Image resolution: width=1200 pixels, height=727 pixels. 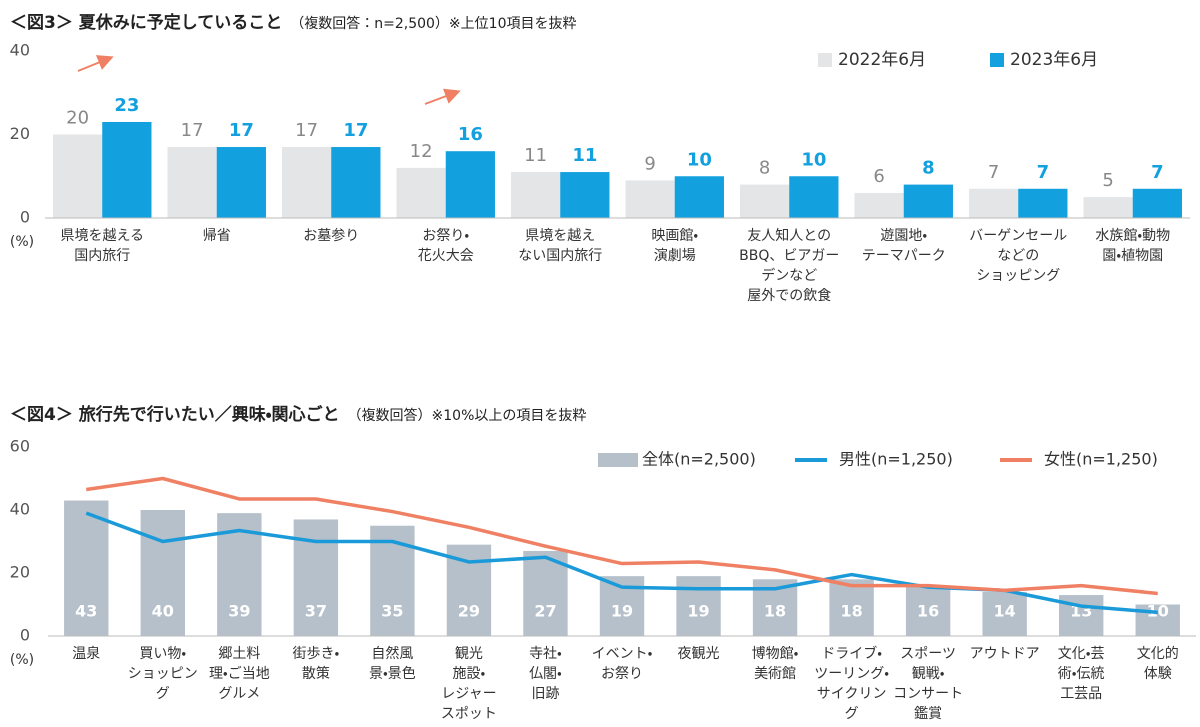 I want to click on x-tick-label: お墓参り, so click(x=331, y=236).